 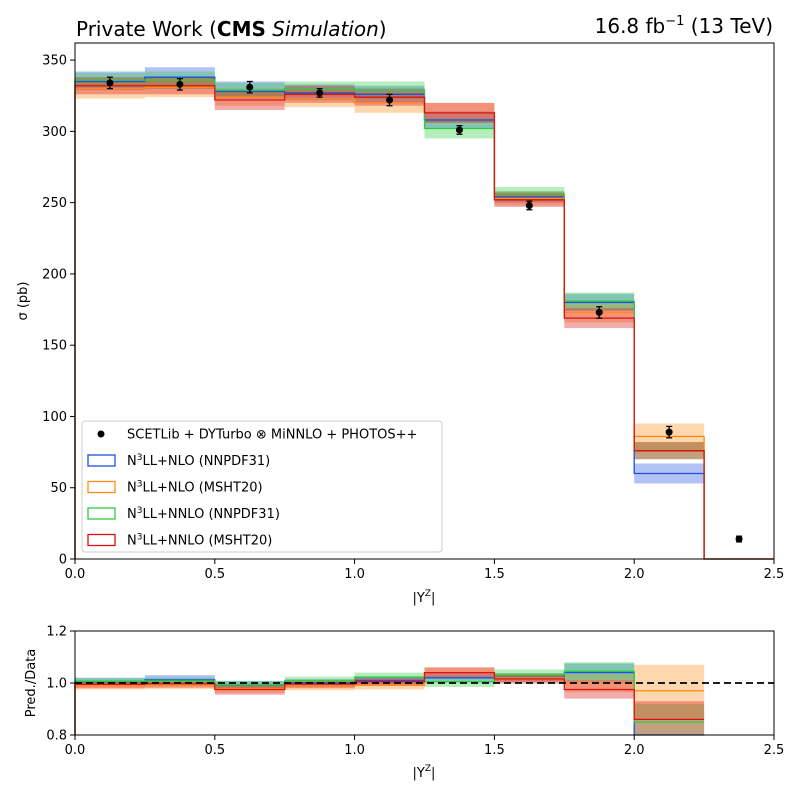 I want to click on ratio-y-ticks: 0.8 1.0 1.2, so click(x=60, y=684).